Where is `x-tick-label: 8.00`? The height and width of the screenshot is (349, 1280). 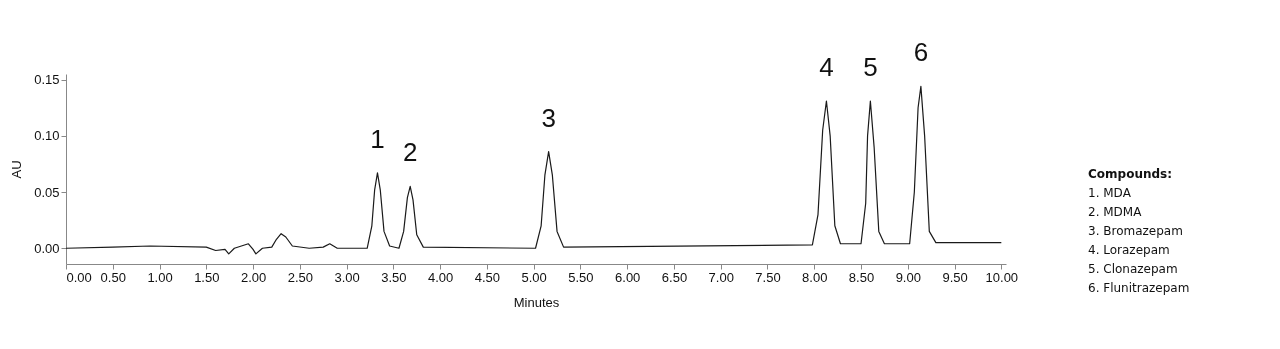 x-tick-label: 8.00 is located at coordinates (815, 277).